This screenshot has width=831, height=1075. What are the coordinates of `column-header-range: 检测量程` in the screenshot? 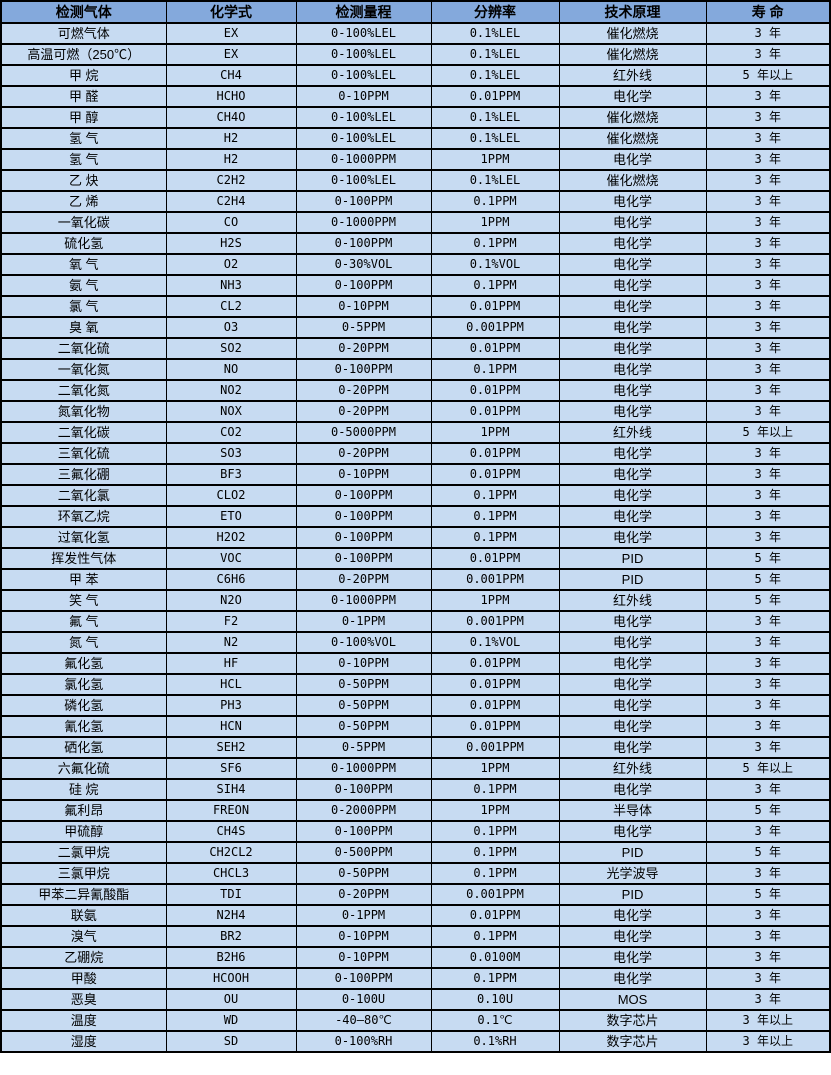 It's located at (363, 12).